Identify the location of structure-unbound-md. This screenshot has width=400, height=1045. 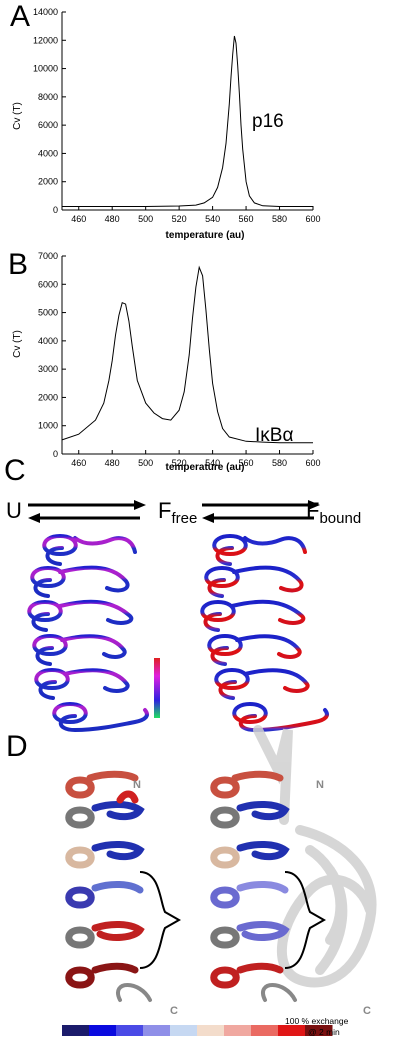
(178, 633).